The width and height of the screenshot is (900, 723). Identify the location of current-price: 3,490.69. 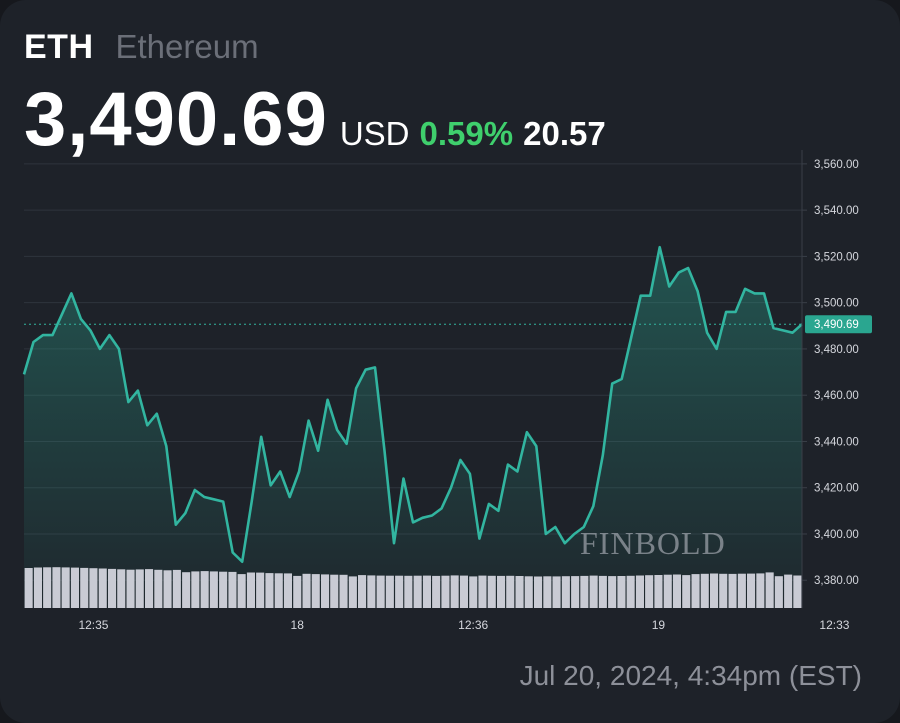
(176, 119).